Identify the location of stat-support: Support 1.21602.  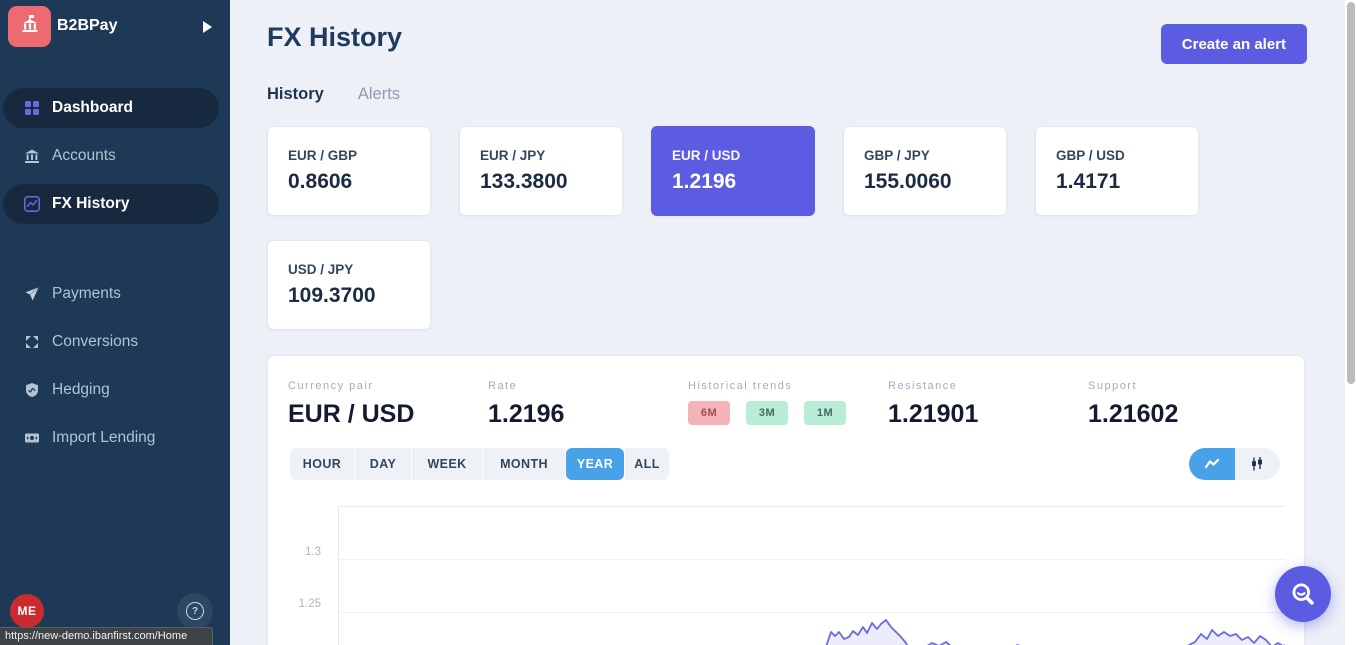
(1188, 404).